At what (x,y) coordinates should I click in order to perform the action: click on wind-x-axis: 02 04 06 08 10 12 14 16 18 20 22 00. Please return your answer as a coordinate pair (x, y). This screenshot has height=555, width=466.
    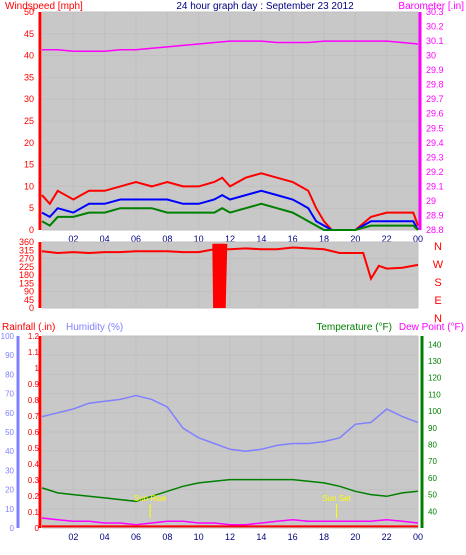
    Looking at the image, I should click on (245, 239).